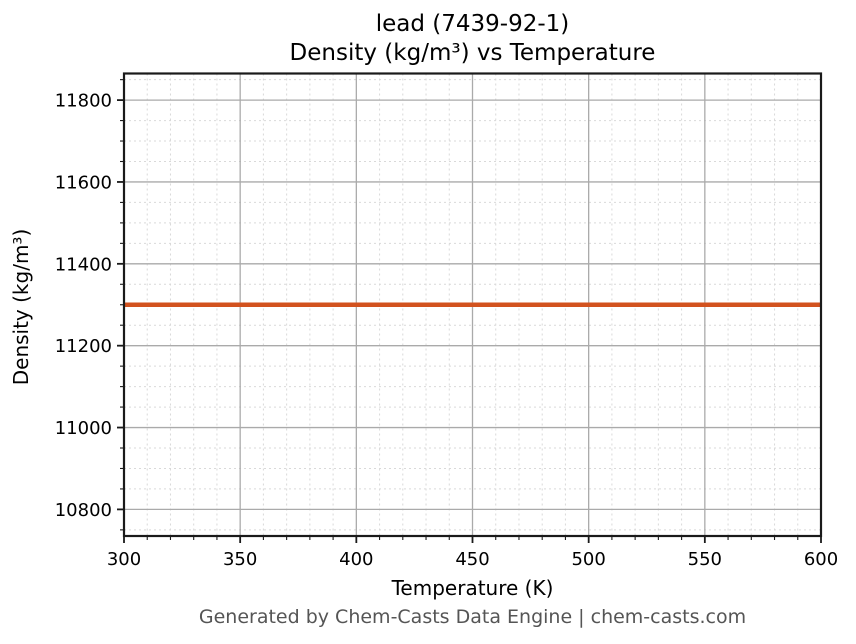  Describe the element at coordinates (83, 428) in the screenshot. I see `y-tick-label: 11000` at that location.